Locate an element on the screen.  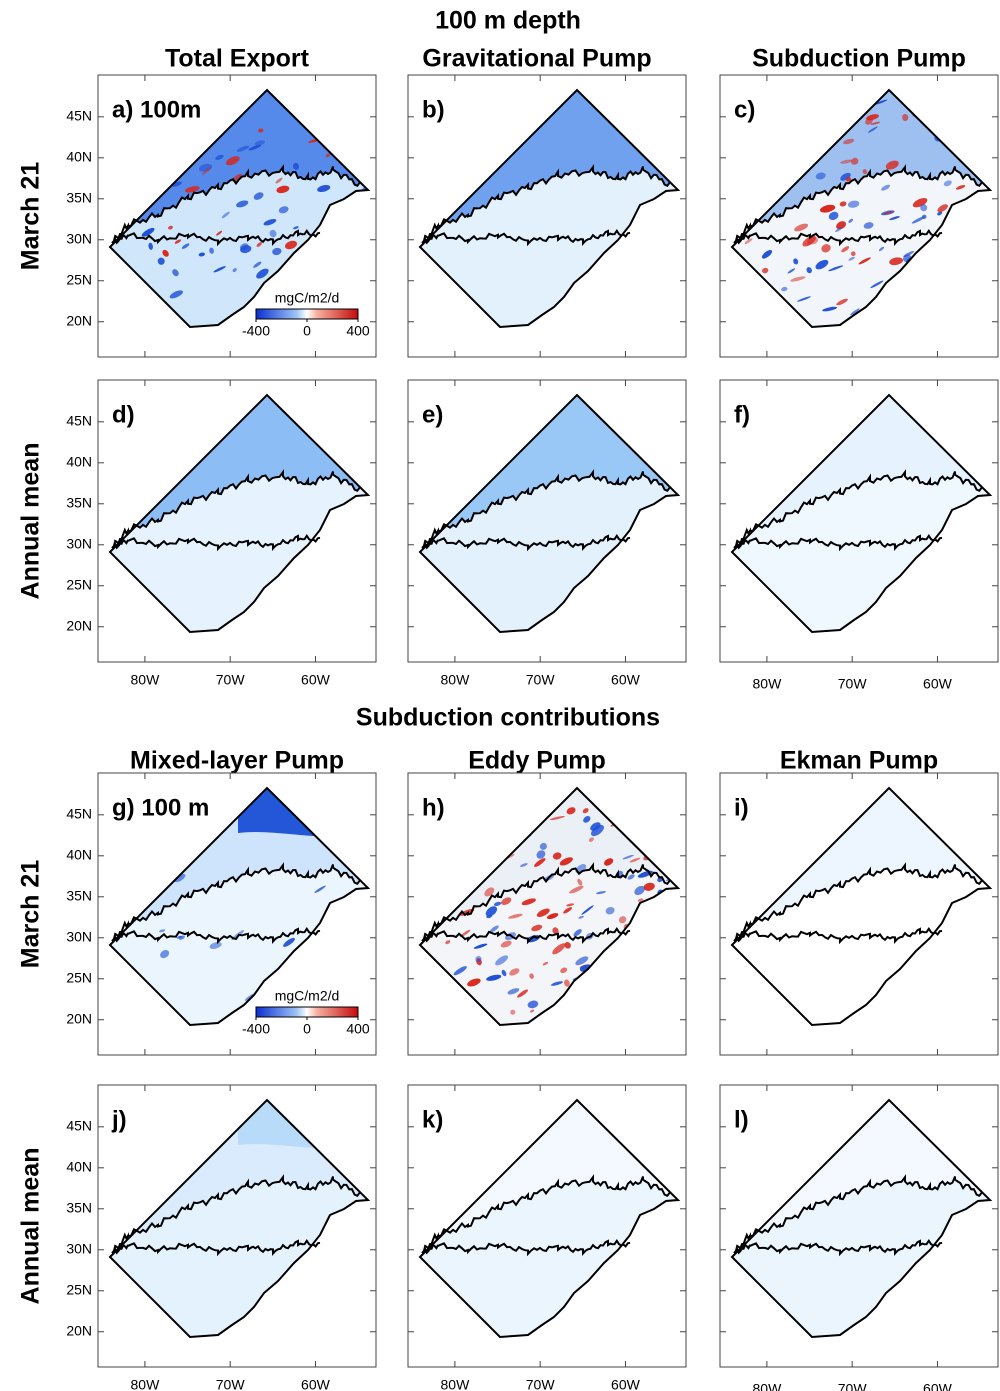
map-panel: h) is located at coordinates (547, 914).